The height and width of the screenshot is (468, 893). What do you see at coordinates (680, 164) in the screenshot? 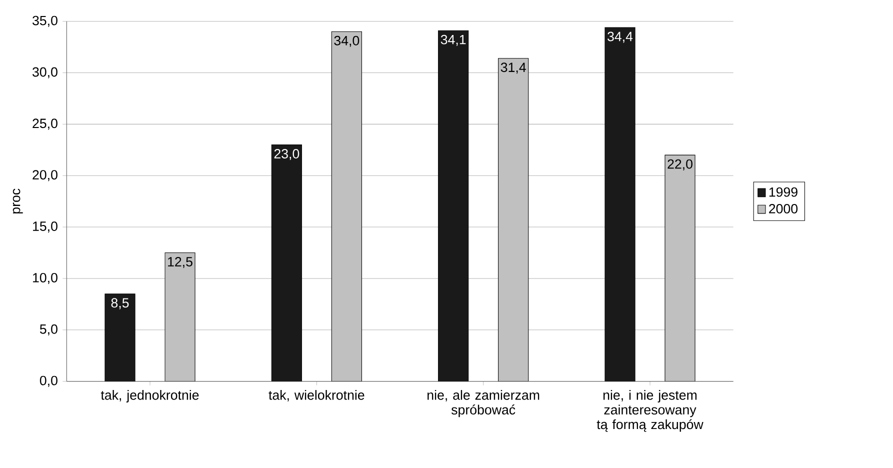
I see `data-label: 22,0` at bounding box center [680, 164].